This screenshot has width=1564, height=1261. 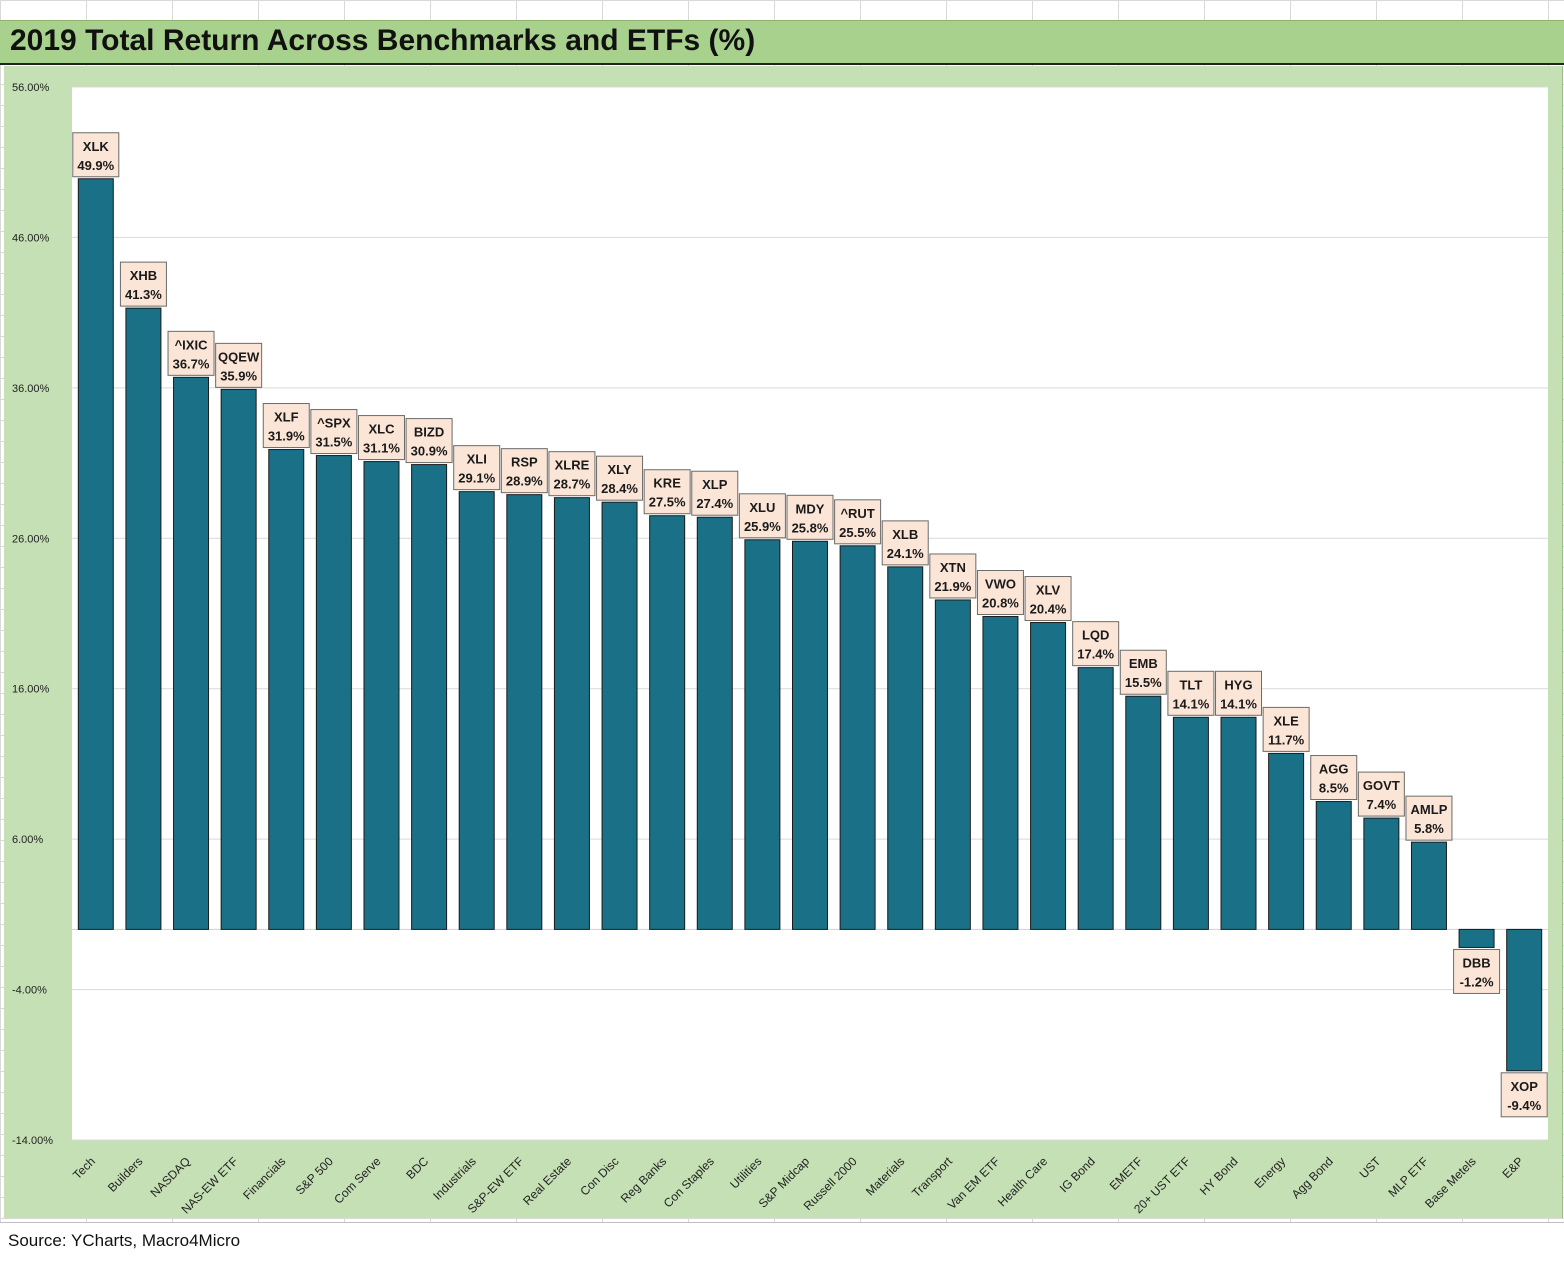 What do you see at coordinates (125, 1174) in the screenshot?
I see `category-label: Builders` at bounding box center [125, 1174].